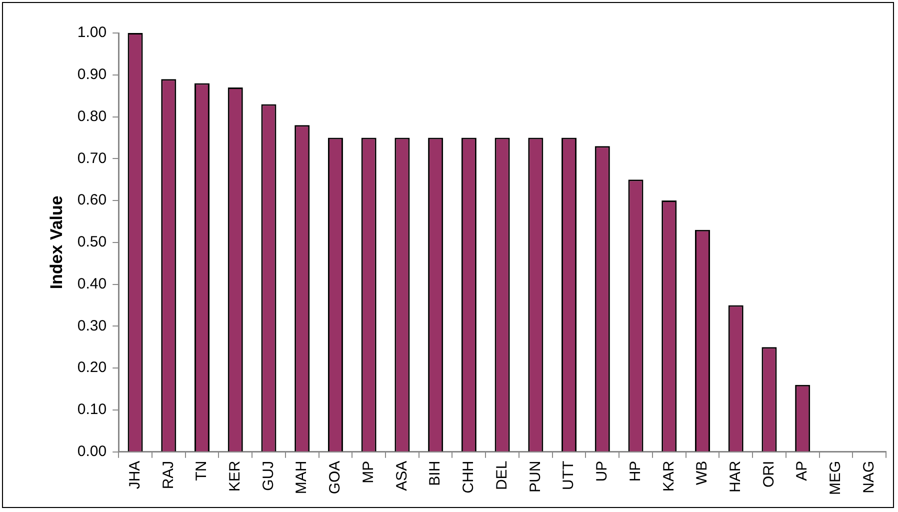 The height and width of the screenshot is (512, 898). I want to click on y-tick-label: 0.00, so click(92, 451).